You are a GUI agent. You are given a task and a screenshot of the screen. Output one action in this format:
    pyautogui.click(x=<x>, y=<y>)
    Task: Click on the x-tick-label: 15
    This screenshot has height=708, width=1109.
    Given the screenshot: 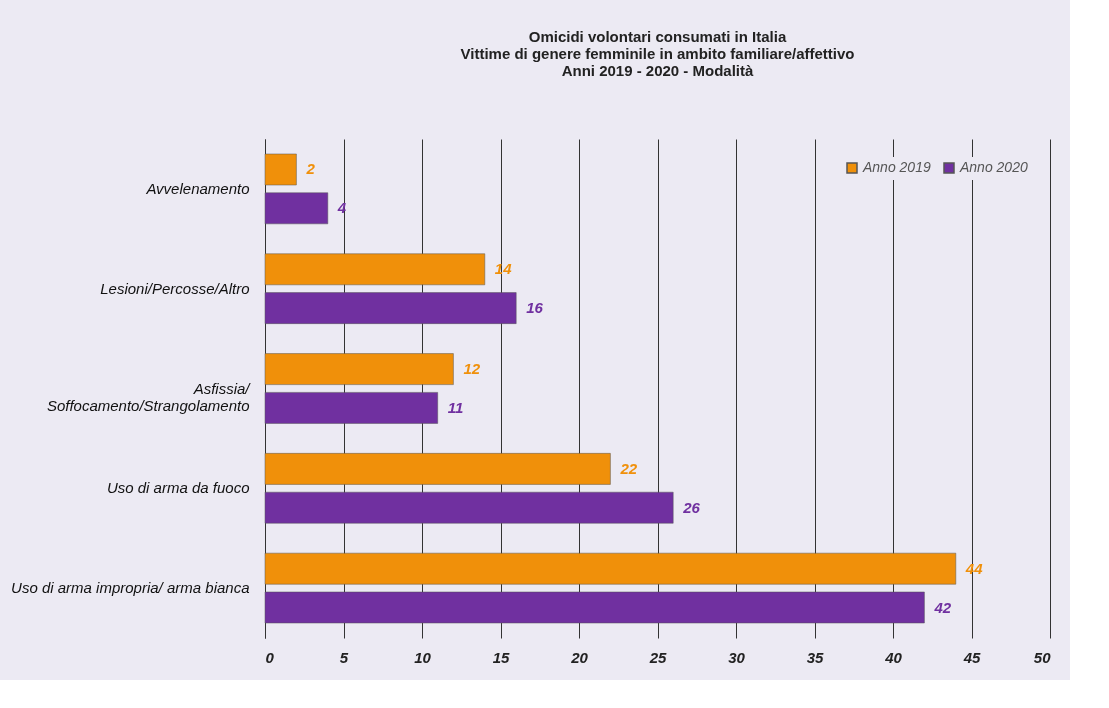 What is the action you would take?
    pyautogui.click(x=501, y=657)
    